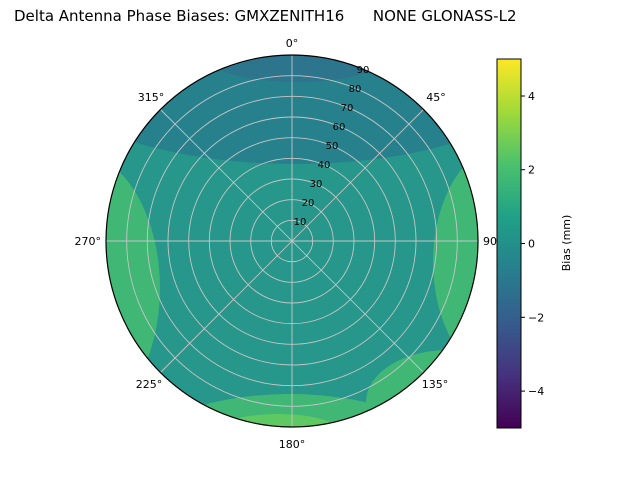 The width and height of the screenshot is (640, 480). I want to click on cbar-tick-m4: −4, so click(536, 391).